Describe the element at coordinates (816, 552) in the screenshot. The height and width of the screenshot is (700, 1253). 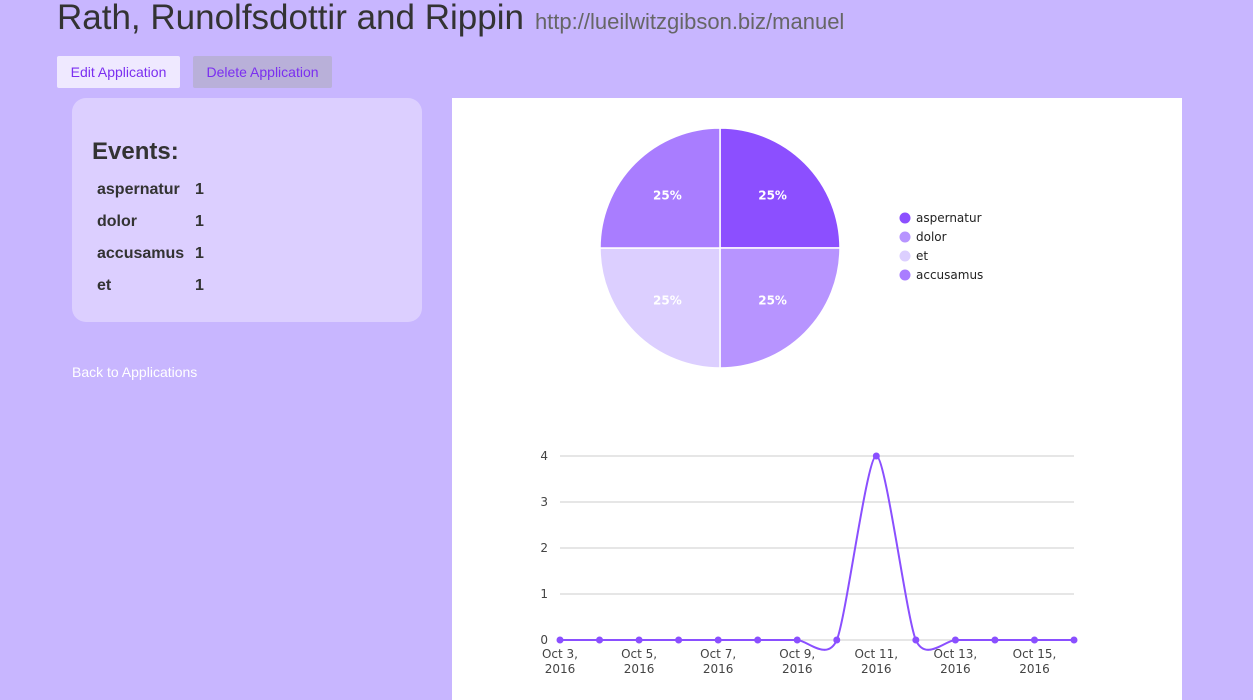
I see `series-line` at that location.